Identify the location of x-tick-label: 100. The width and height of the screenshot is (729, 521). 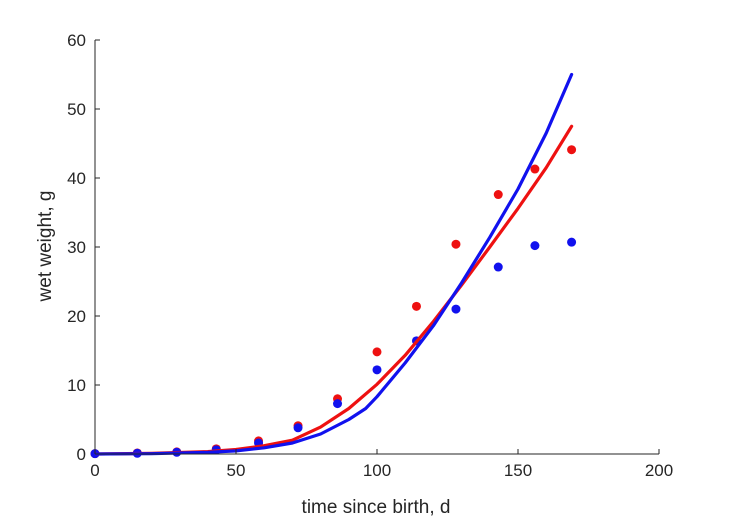
(377, 470).